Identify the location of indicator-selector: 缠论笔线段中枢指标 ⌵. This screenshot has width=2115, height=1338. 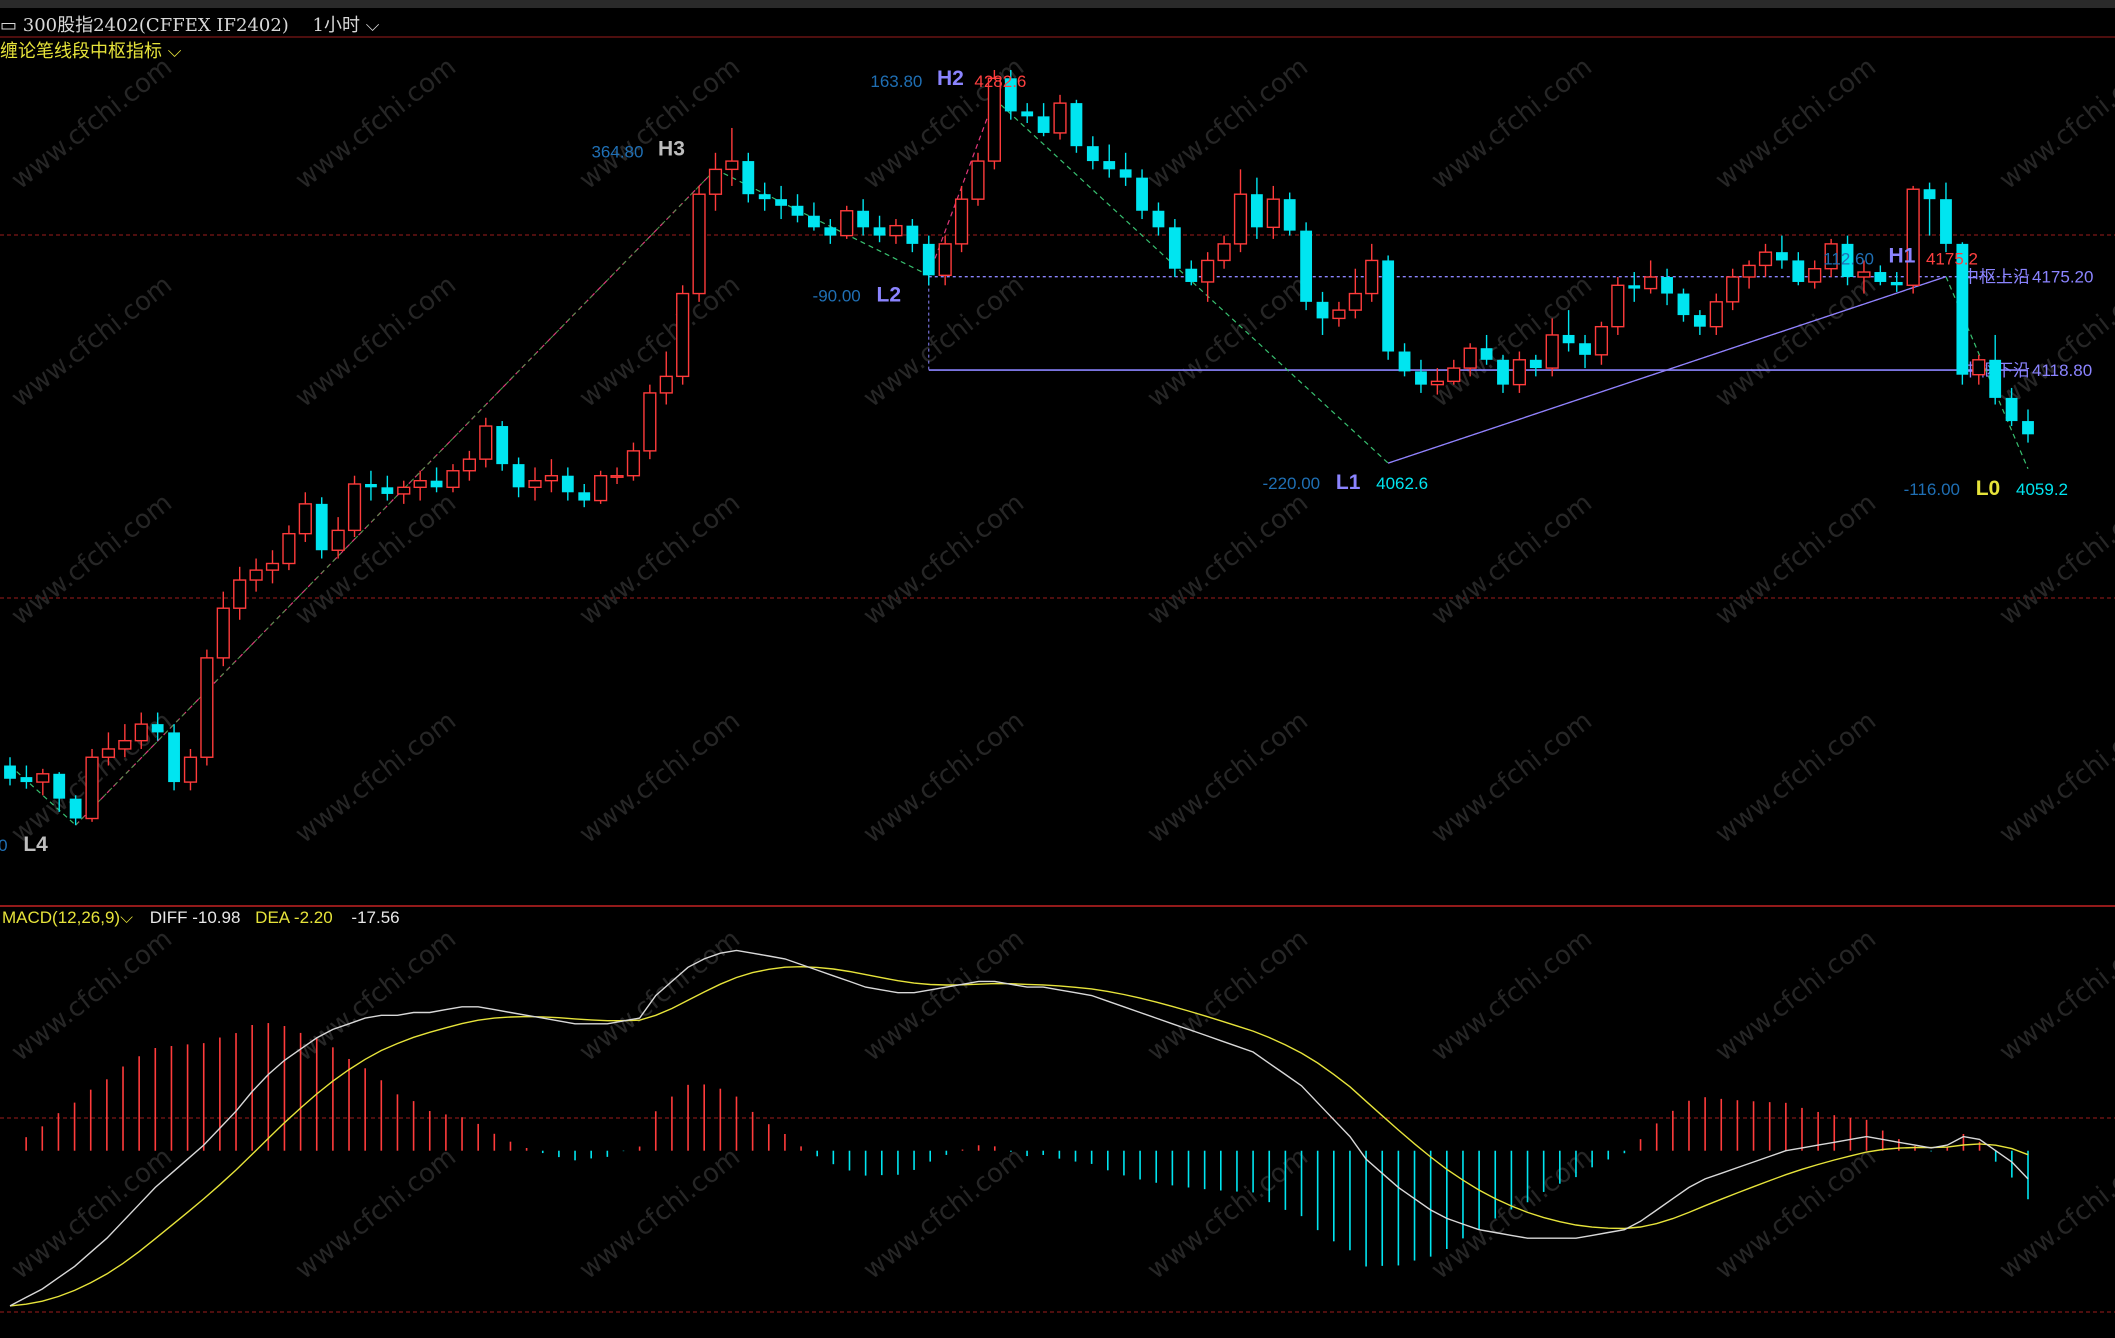
(90, 50).